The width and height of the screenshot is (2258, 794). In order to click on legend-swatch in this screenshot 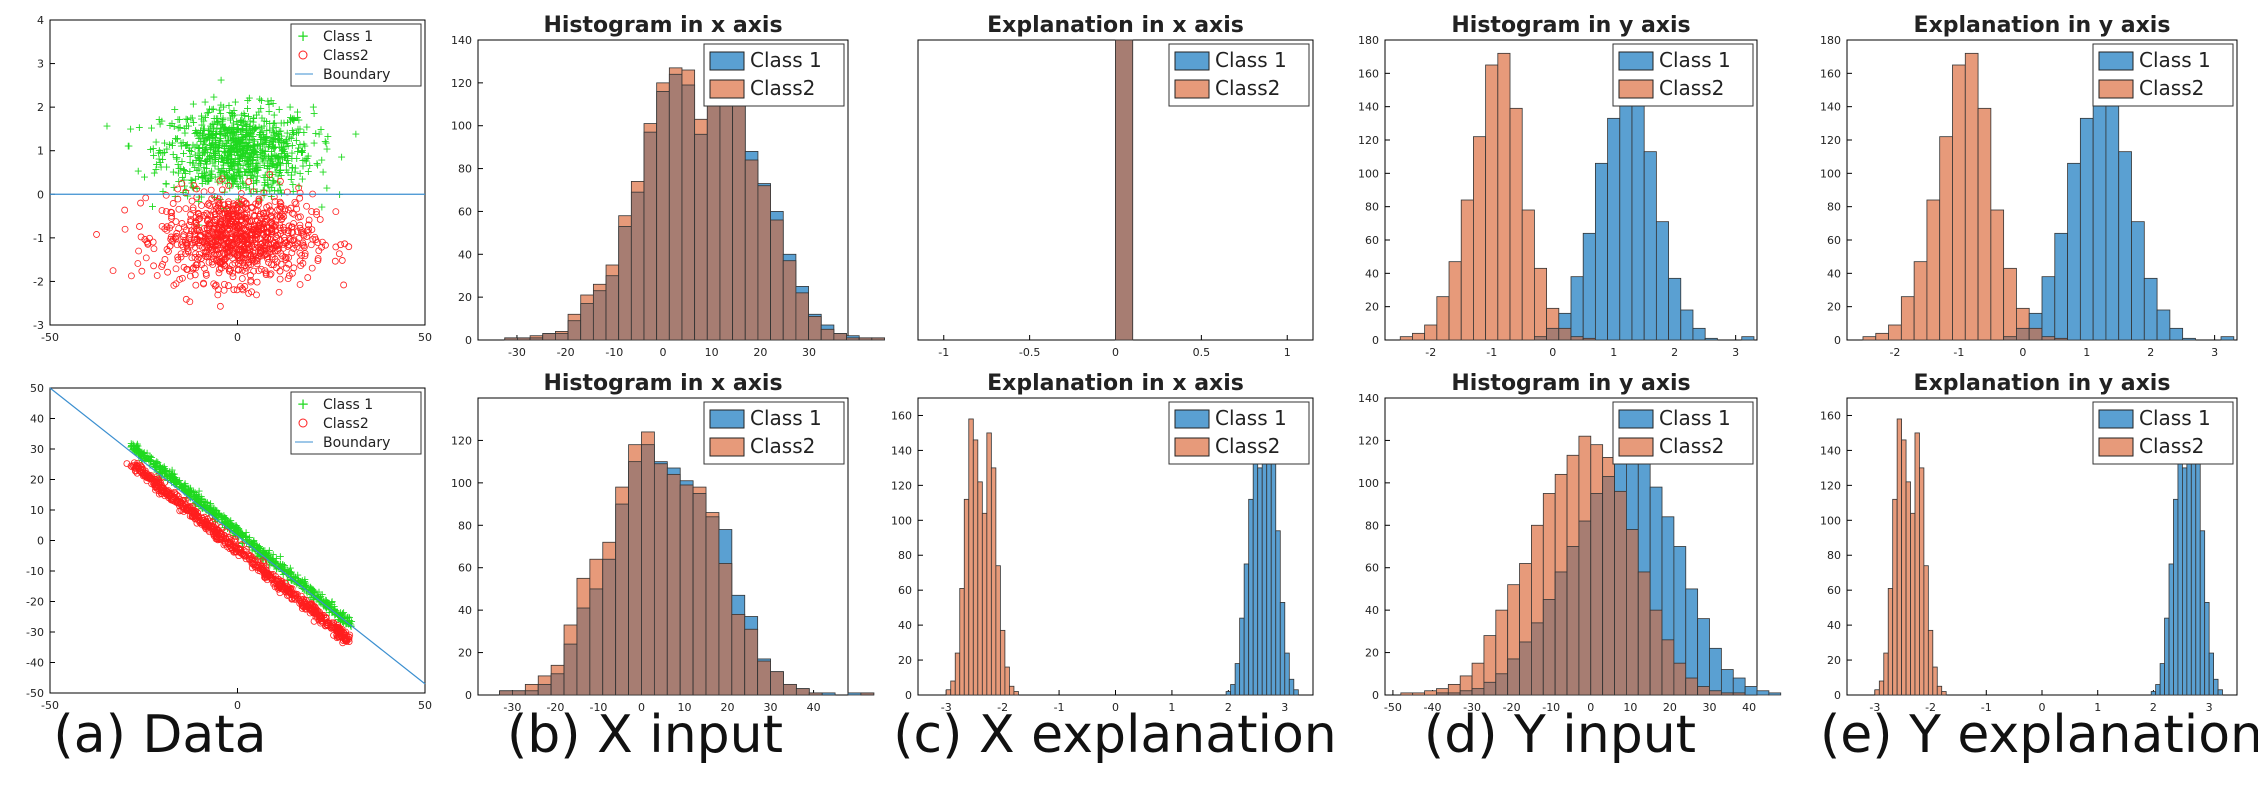, I will do `click(1636, 419)`.